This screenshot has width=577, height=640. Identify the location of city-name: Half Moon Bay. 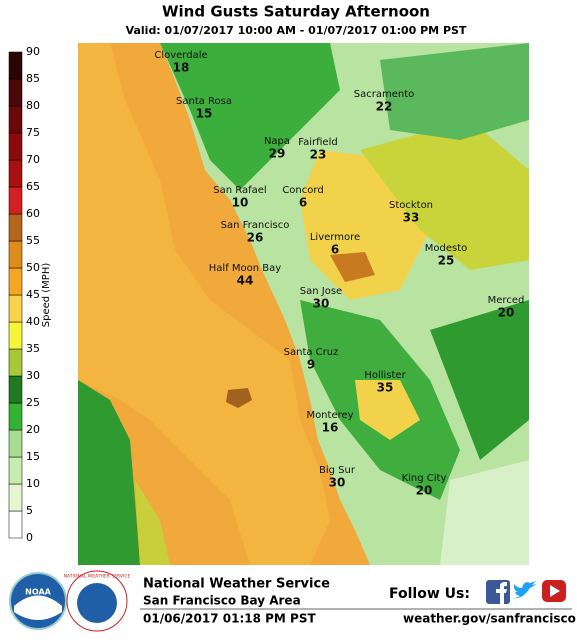
(245, 268).